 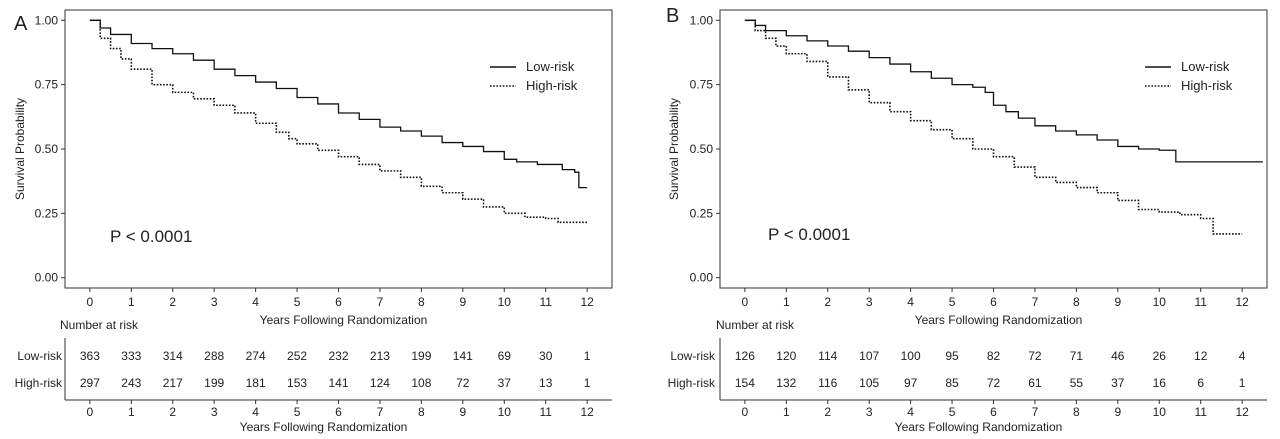 What do you see at coordinates (809, 234) in the screenshot?
I see `p-value-annotation: P < 0.0001` at bounding box center [809, 234].